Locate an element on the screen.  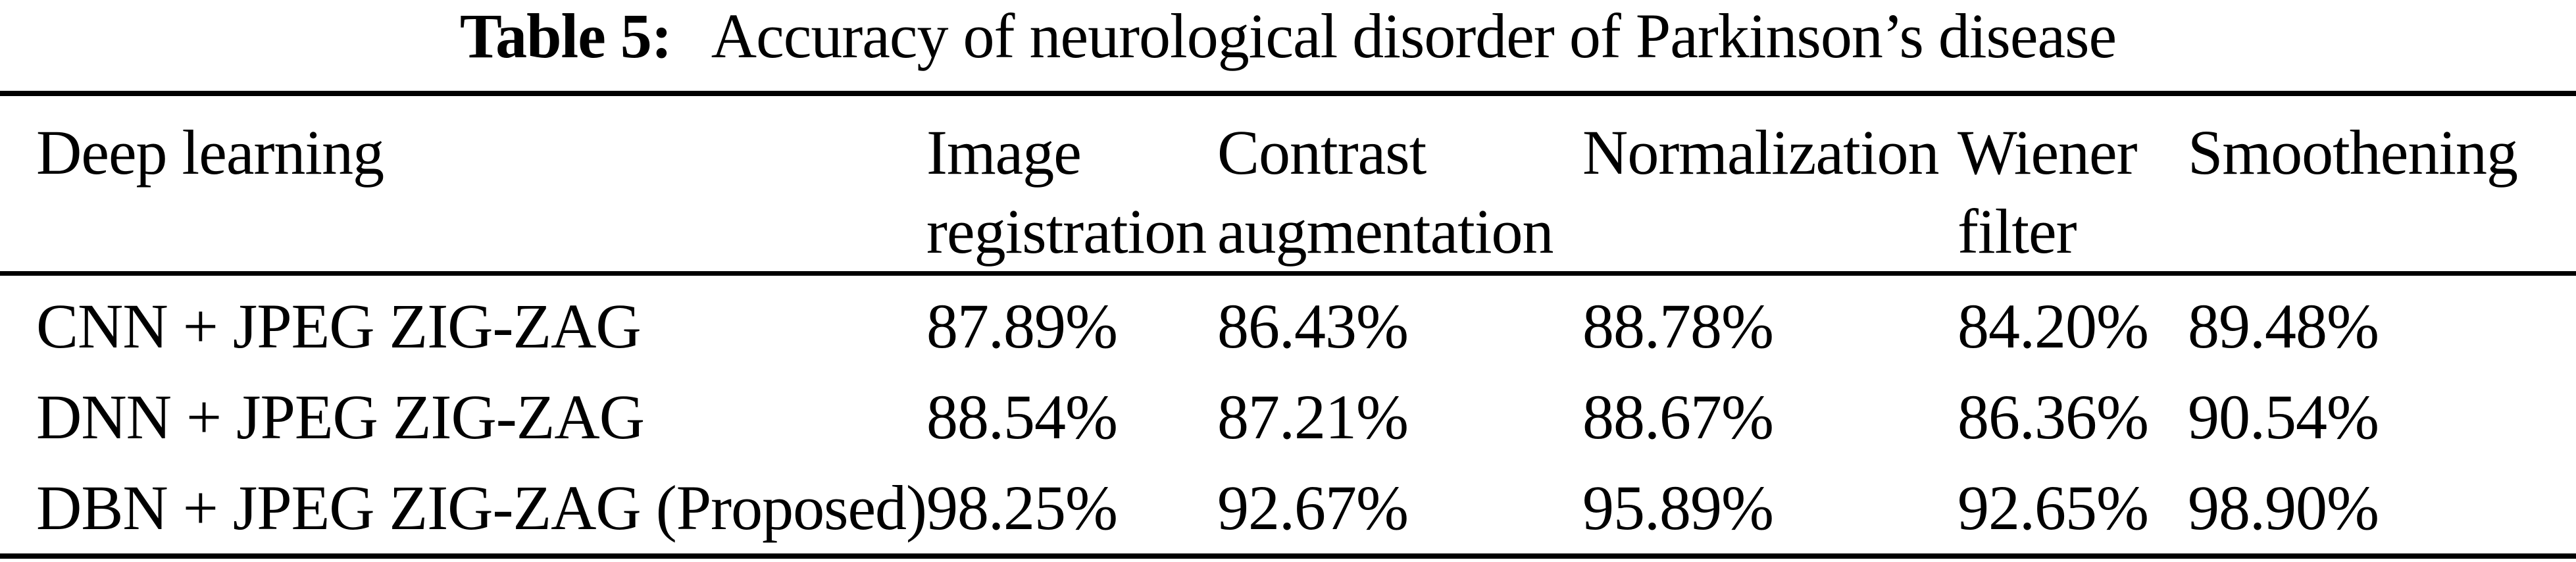
value-cell: 98.25% is located at coordinates (1022, 508).